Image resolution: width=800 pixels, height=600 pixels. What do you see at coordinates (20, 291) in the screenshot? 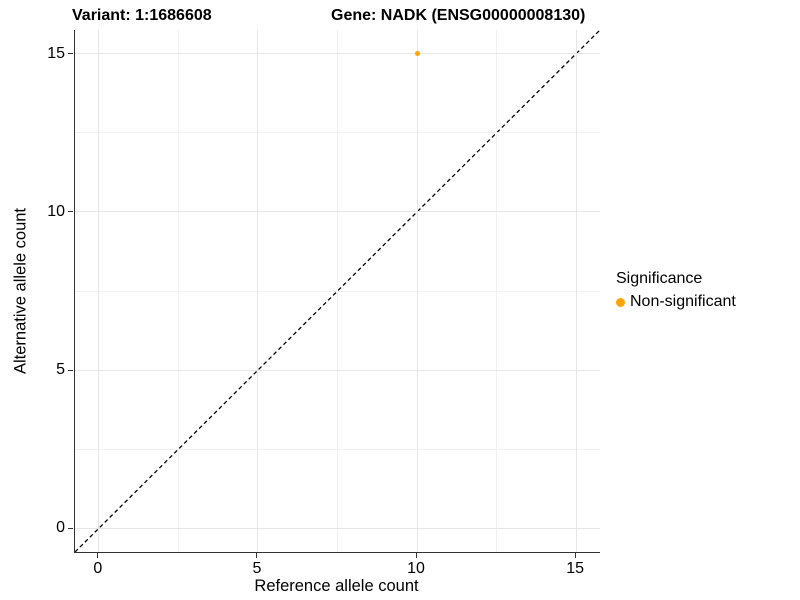
I see `y-axis-title: Alternative allele count` at bounding box center [20, 291].